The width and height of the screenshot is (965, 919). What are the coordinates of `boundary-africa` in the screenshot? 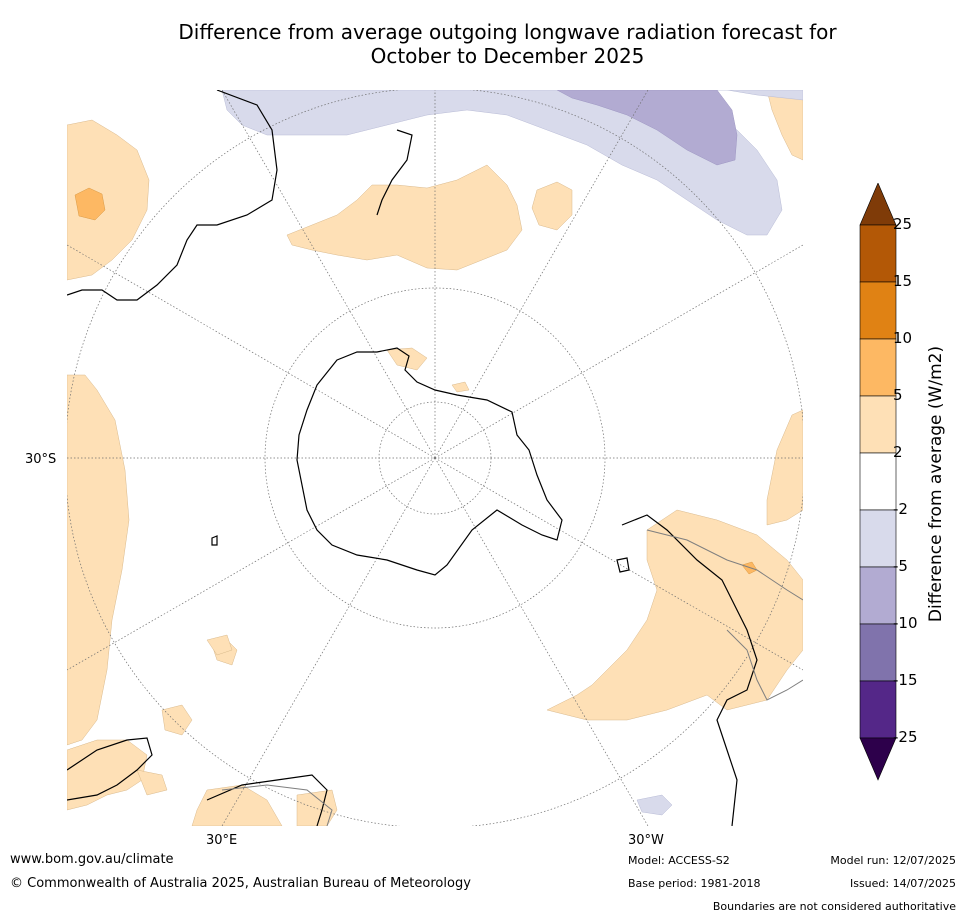 It's located at (277, 805).